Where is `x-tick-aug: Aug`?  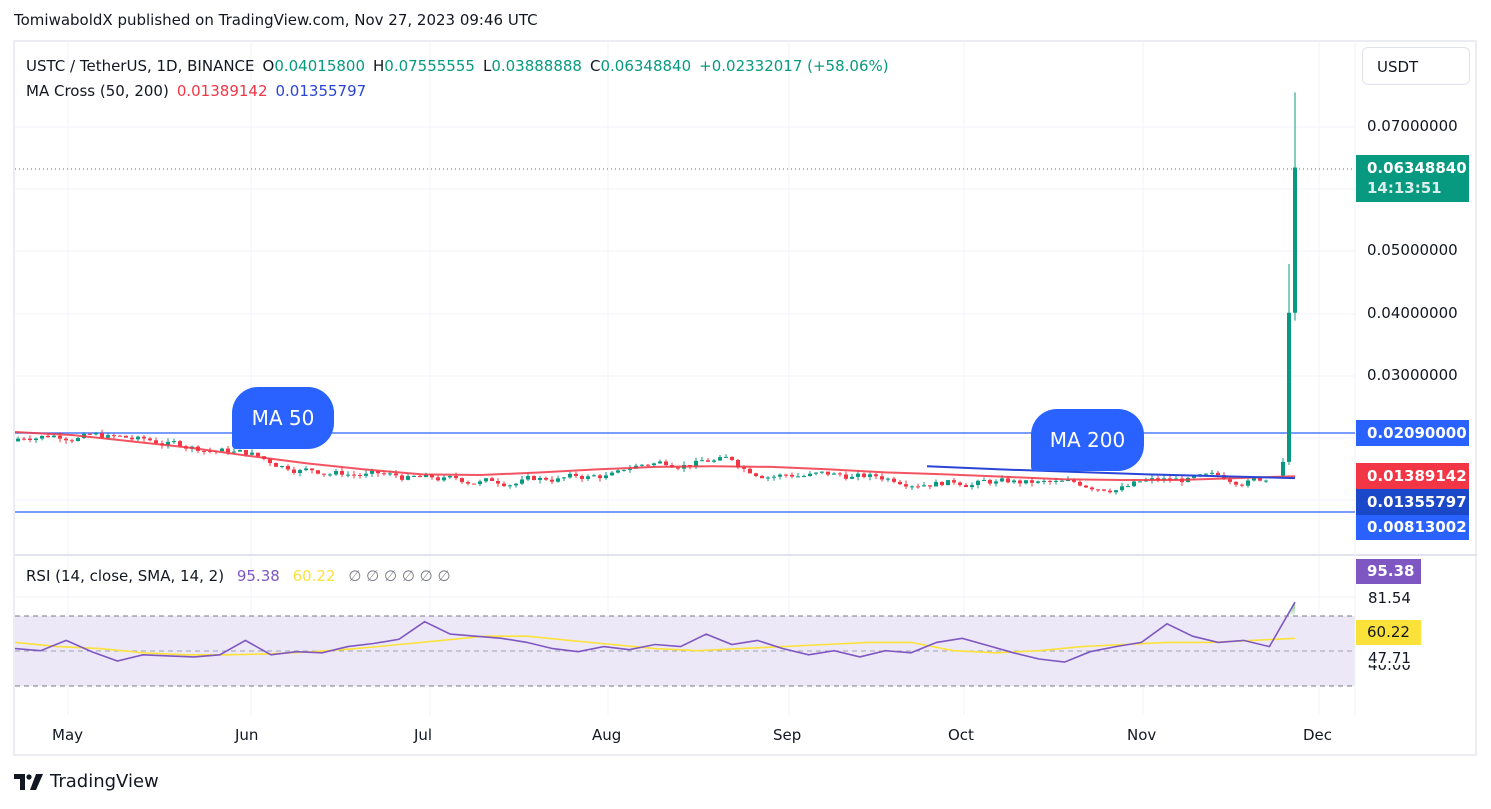 x-tick-aug: Aug is located at coordinates (607, 735).